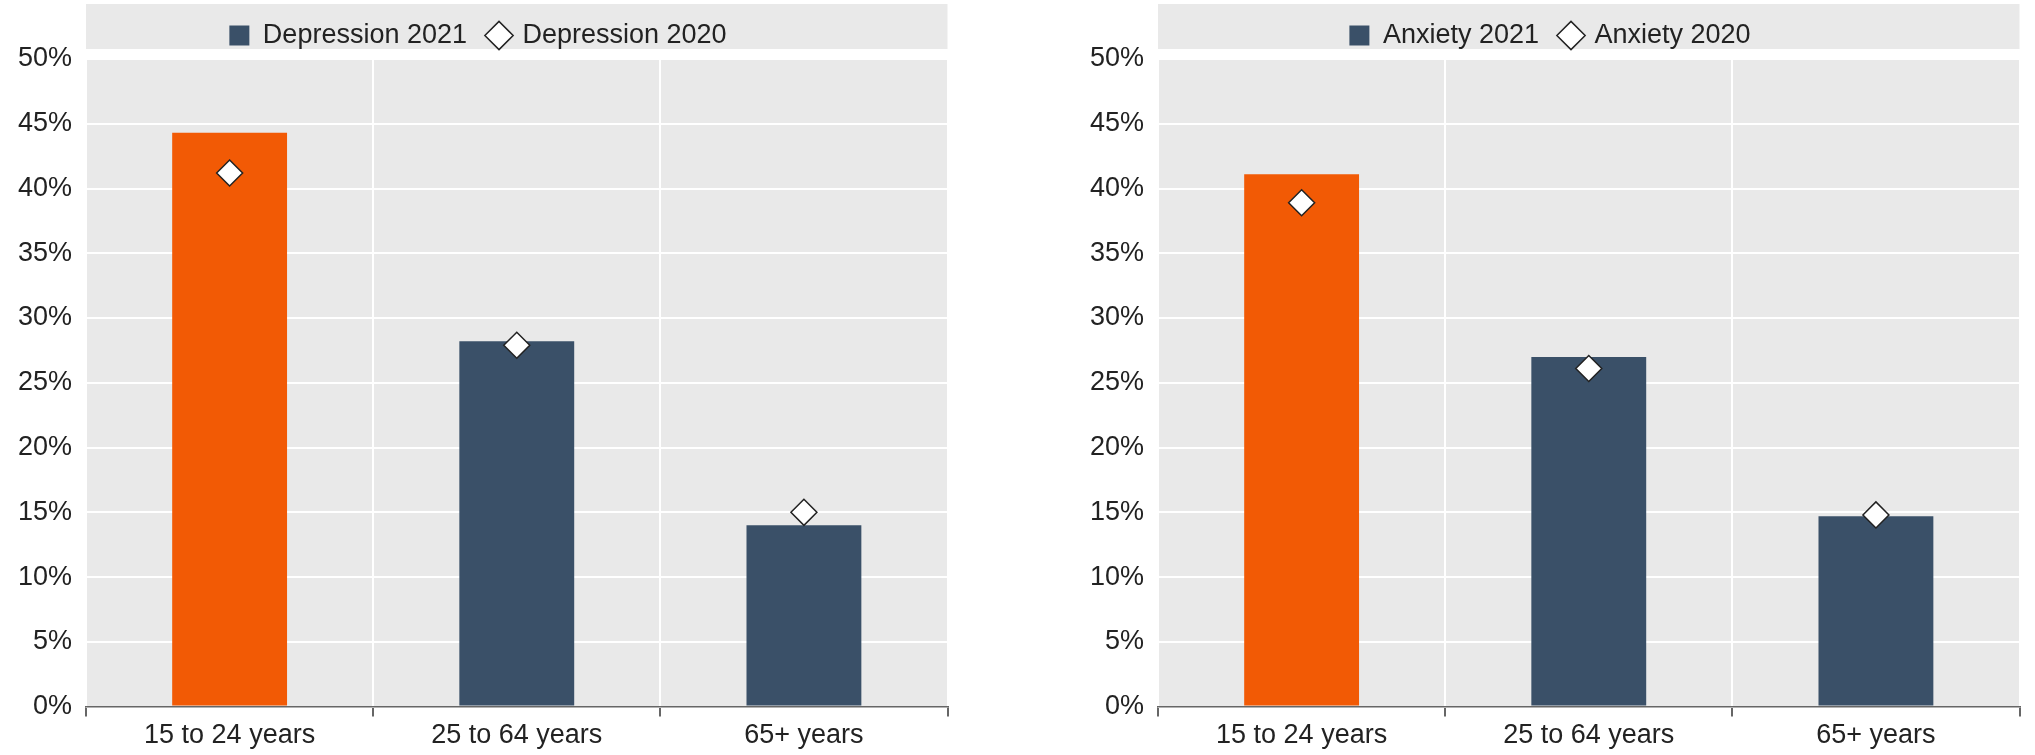 The image size is (2035, 755). I want to click on legend-label: Depression 2021, so click(365, 33).